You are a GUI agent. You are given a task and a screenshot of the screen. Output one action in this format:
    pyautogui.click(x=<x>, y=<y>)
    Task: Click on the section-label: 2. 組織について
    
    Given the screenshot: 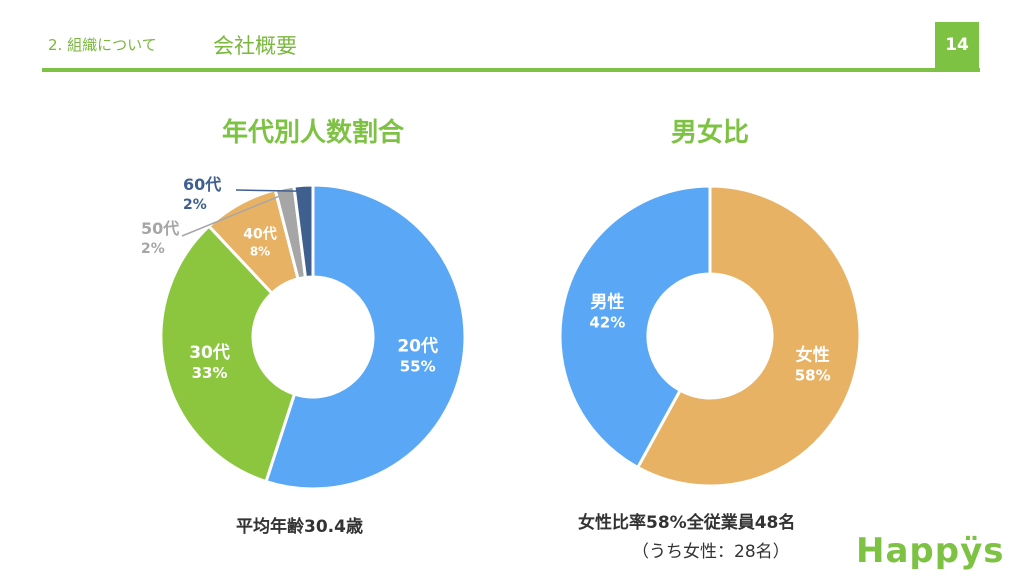 What is the action you would take?
    pyautogui.click(x=102, y=45)
    